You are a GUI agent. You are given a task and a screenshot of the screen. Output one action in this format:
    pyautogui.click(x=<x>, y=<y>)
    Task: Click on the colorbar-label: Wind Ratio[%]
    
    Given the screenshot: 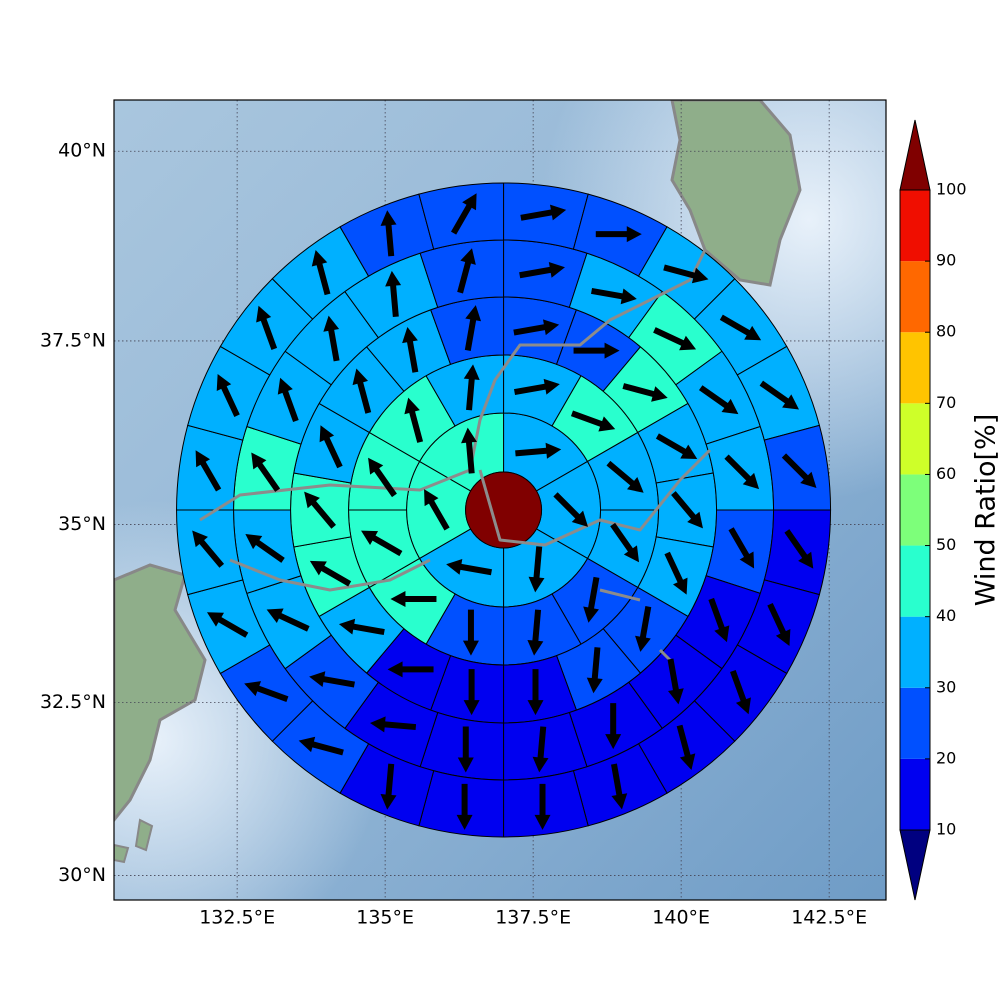 What is the action you would take?
    pyautogui.click(x=985, y=510)
    